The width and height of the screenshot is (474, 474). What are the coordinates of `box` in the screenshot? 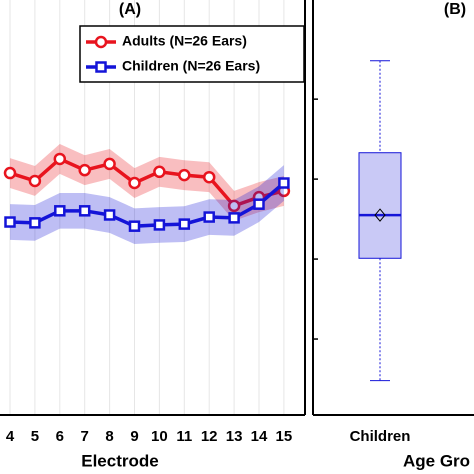 It's located at (380, 205).